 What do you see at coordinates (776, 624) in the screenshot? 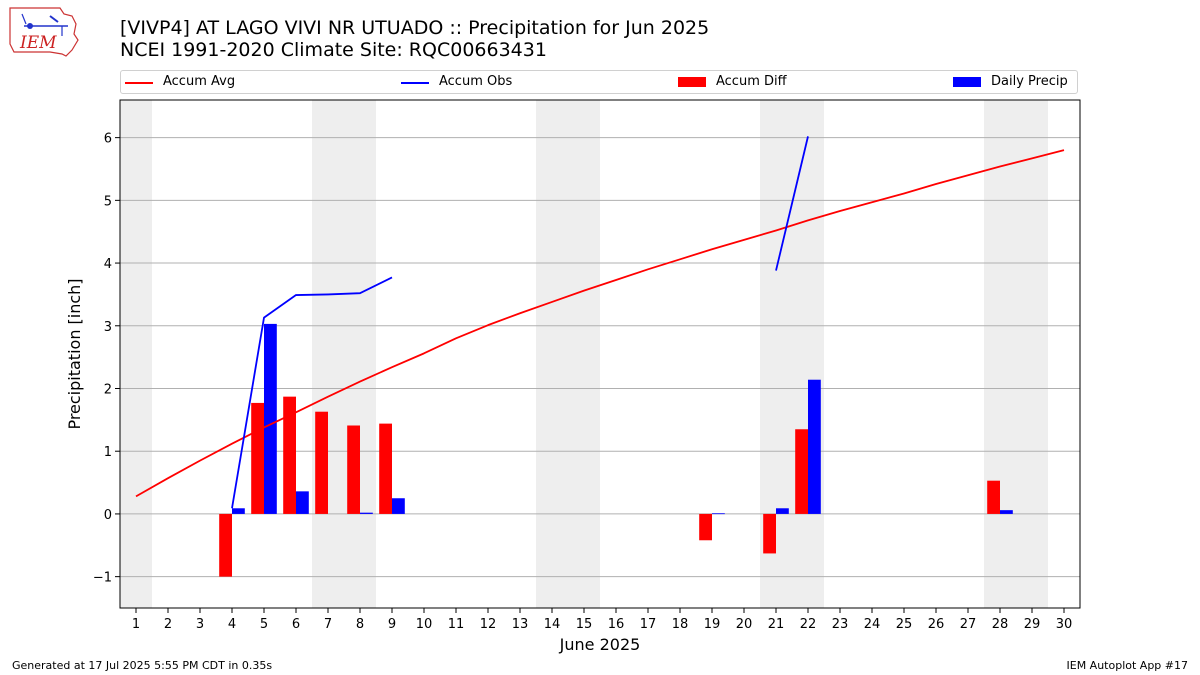
I see `x-tick-label: 21` at bounding box center [776, 624].